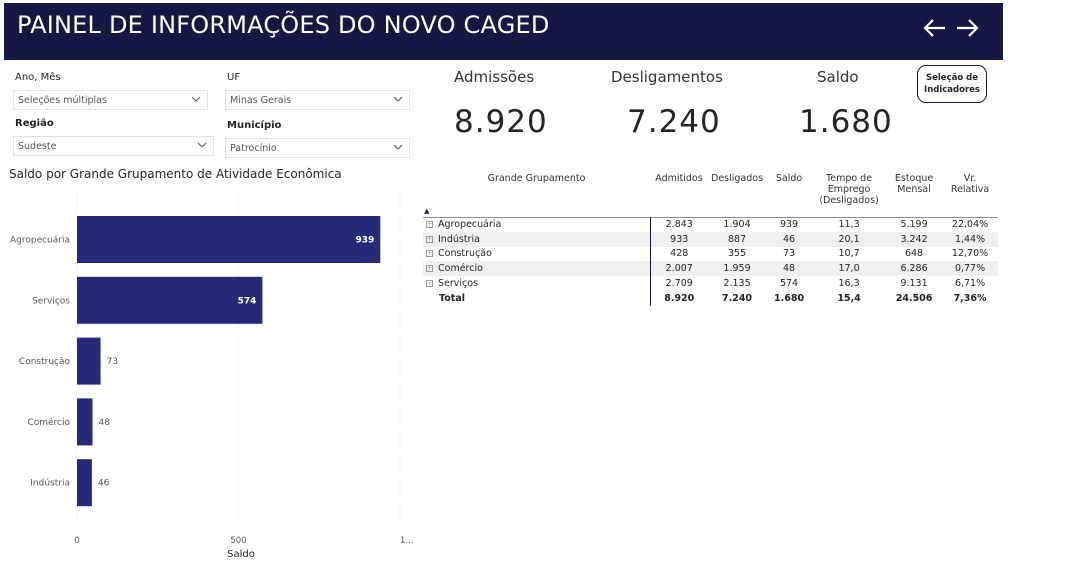 The width and height of the screenshot is (1075, 566). What do you see at coordinates (537, 239) in the screenshot?
I see `row-name-cell: + Indústria` at bounding box center [537, 239].